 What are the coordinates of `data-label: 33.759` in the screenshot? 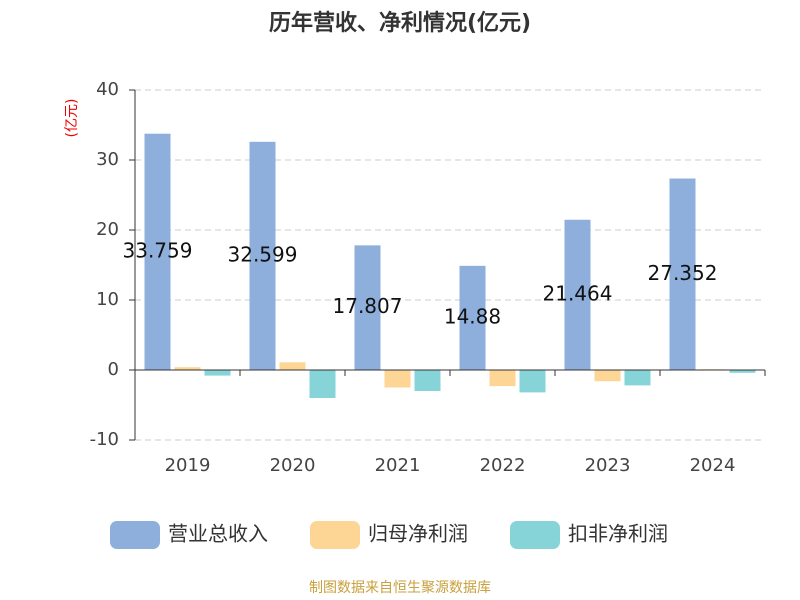 It's located at (158, 250).